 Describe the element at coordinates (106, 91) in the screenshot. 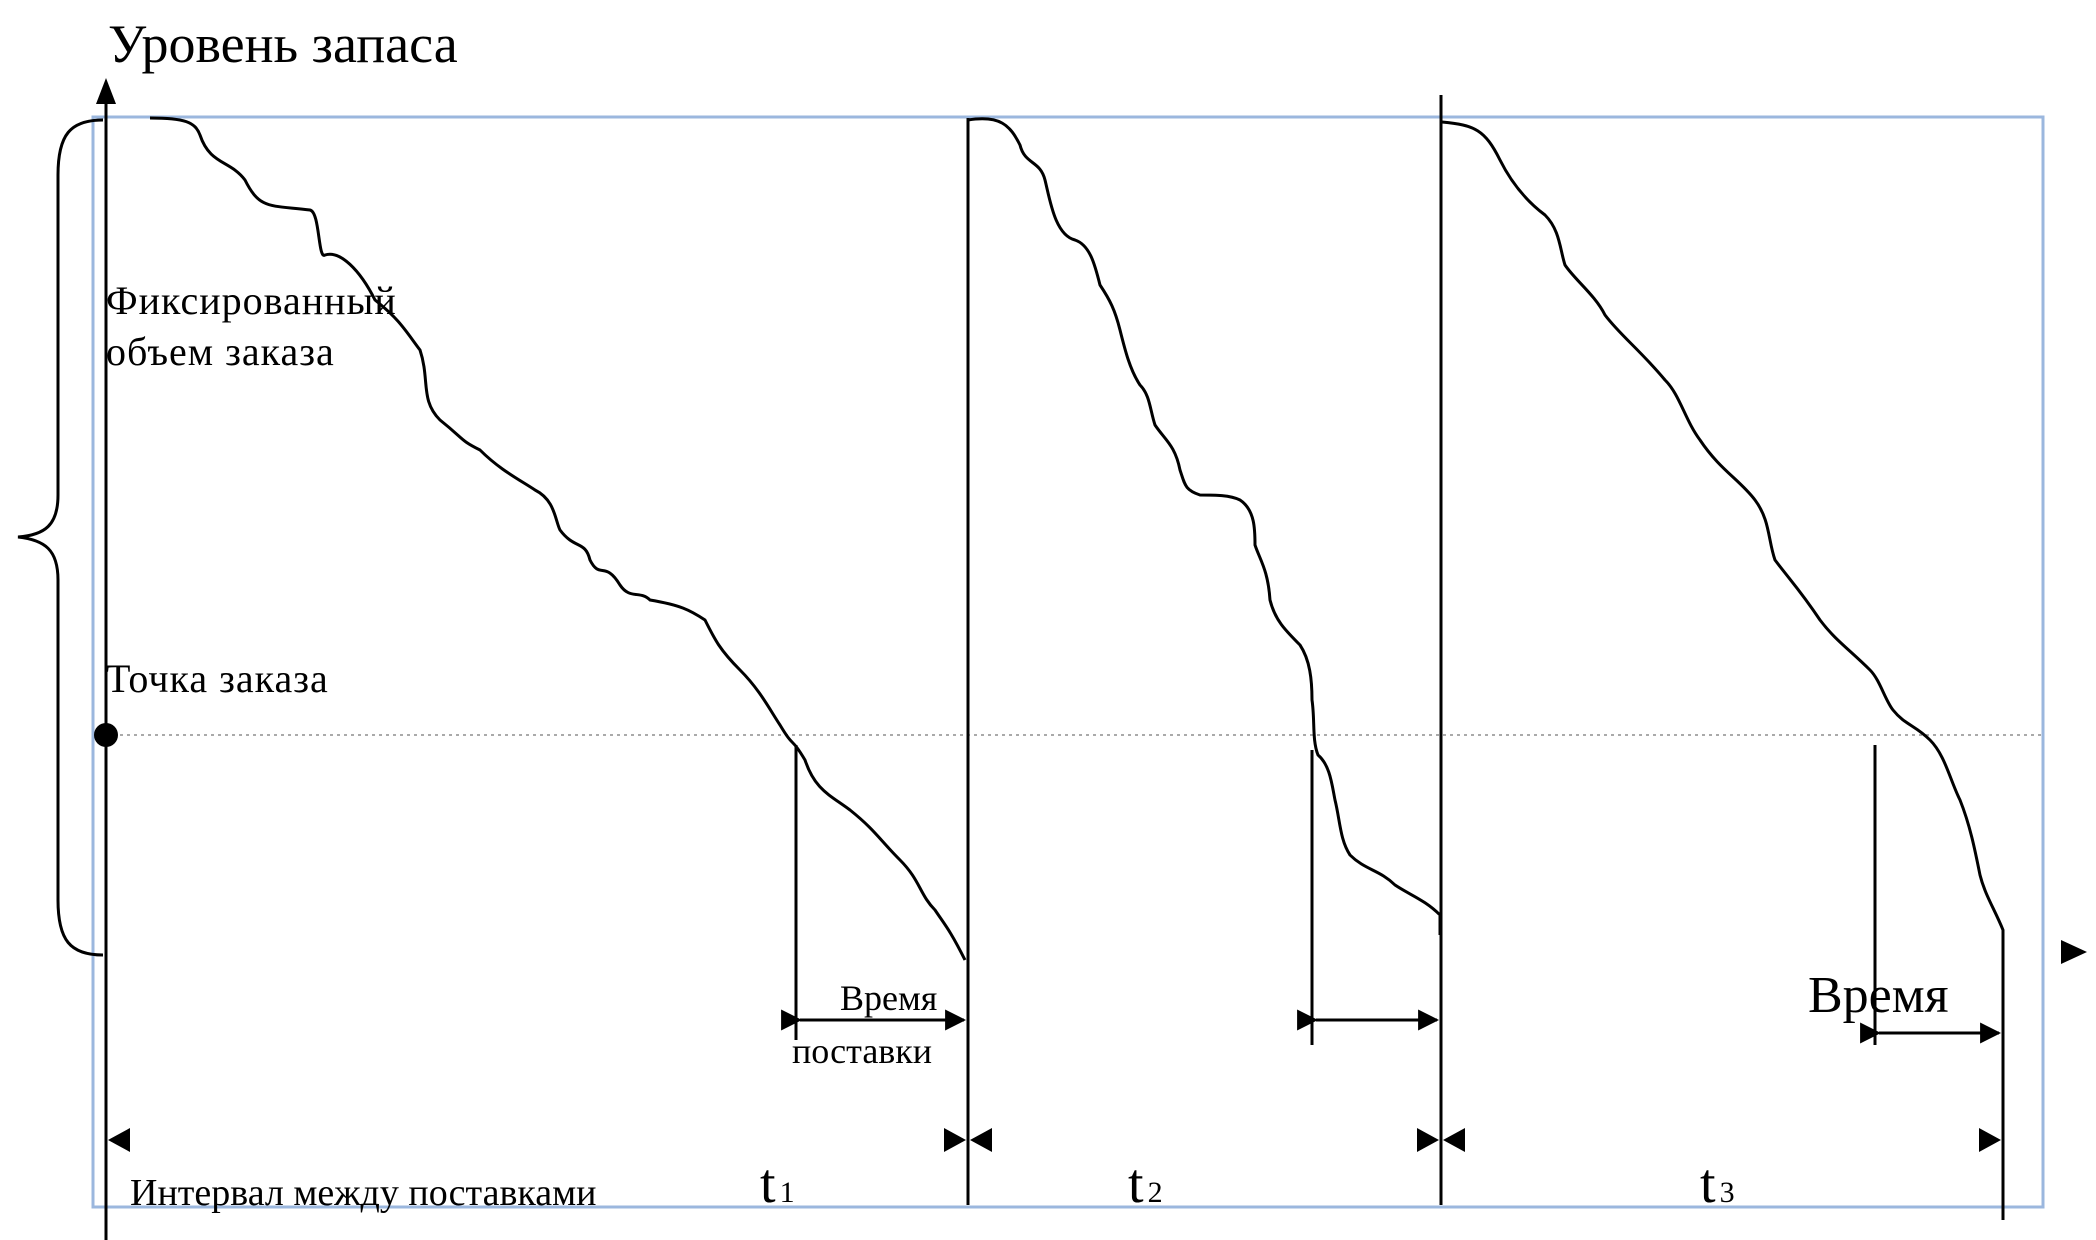

I see `y-axis-arrow` at that location.